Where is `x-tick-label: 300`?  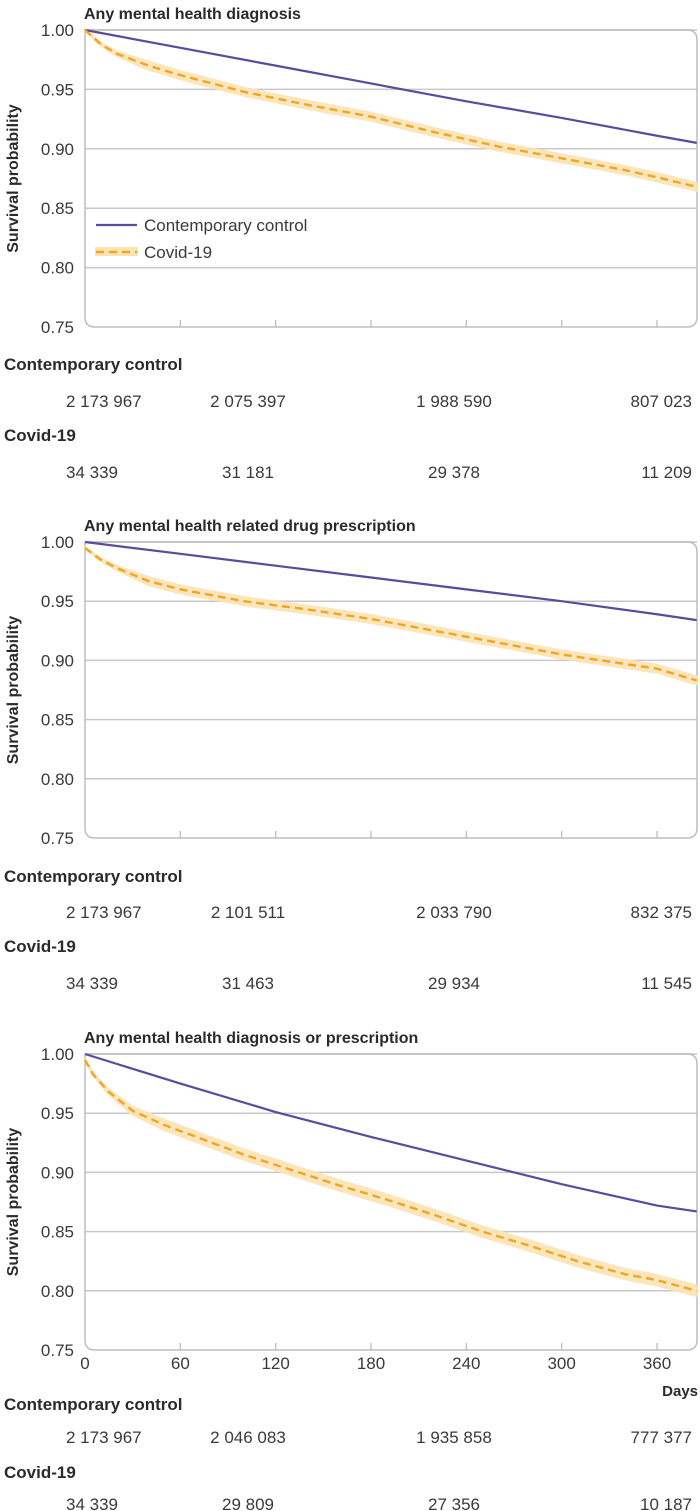 x-tick-label: 300 is located at coordinates (561, 1363).